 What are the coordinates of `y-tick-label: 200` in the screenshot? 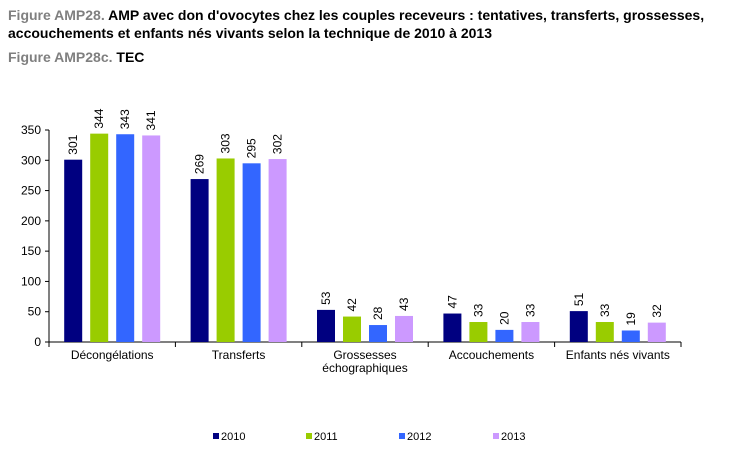 It's located at (31, 221).